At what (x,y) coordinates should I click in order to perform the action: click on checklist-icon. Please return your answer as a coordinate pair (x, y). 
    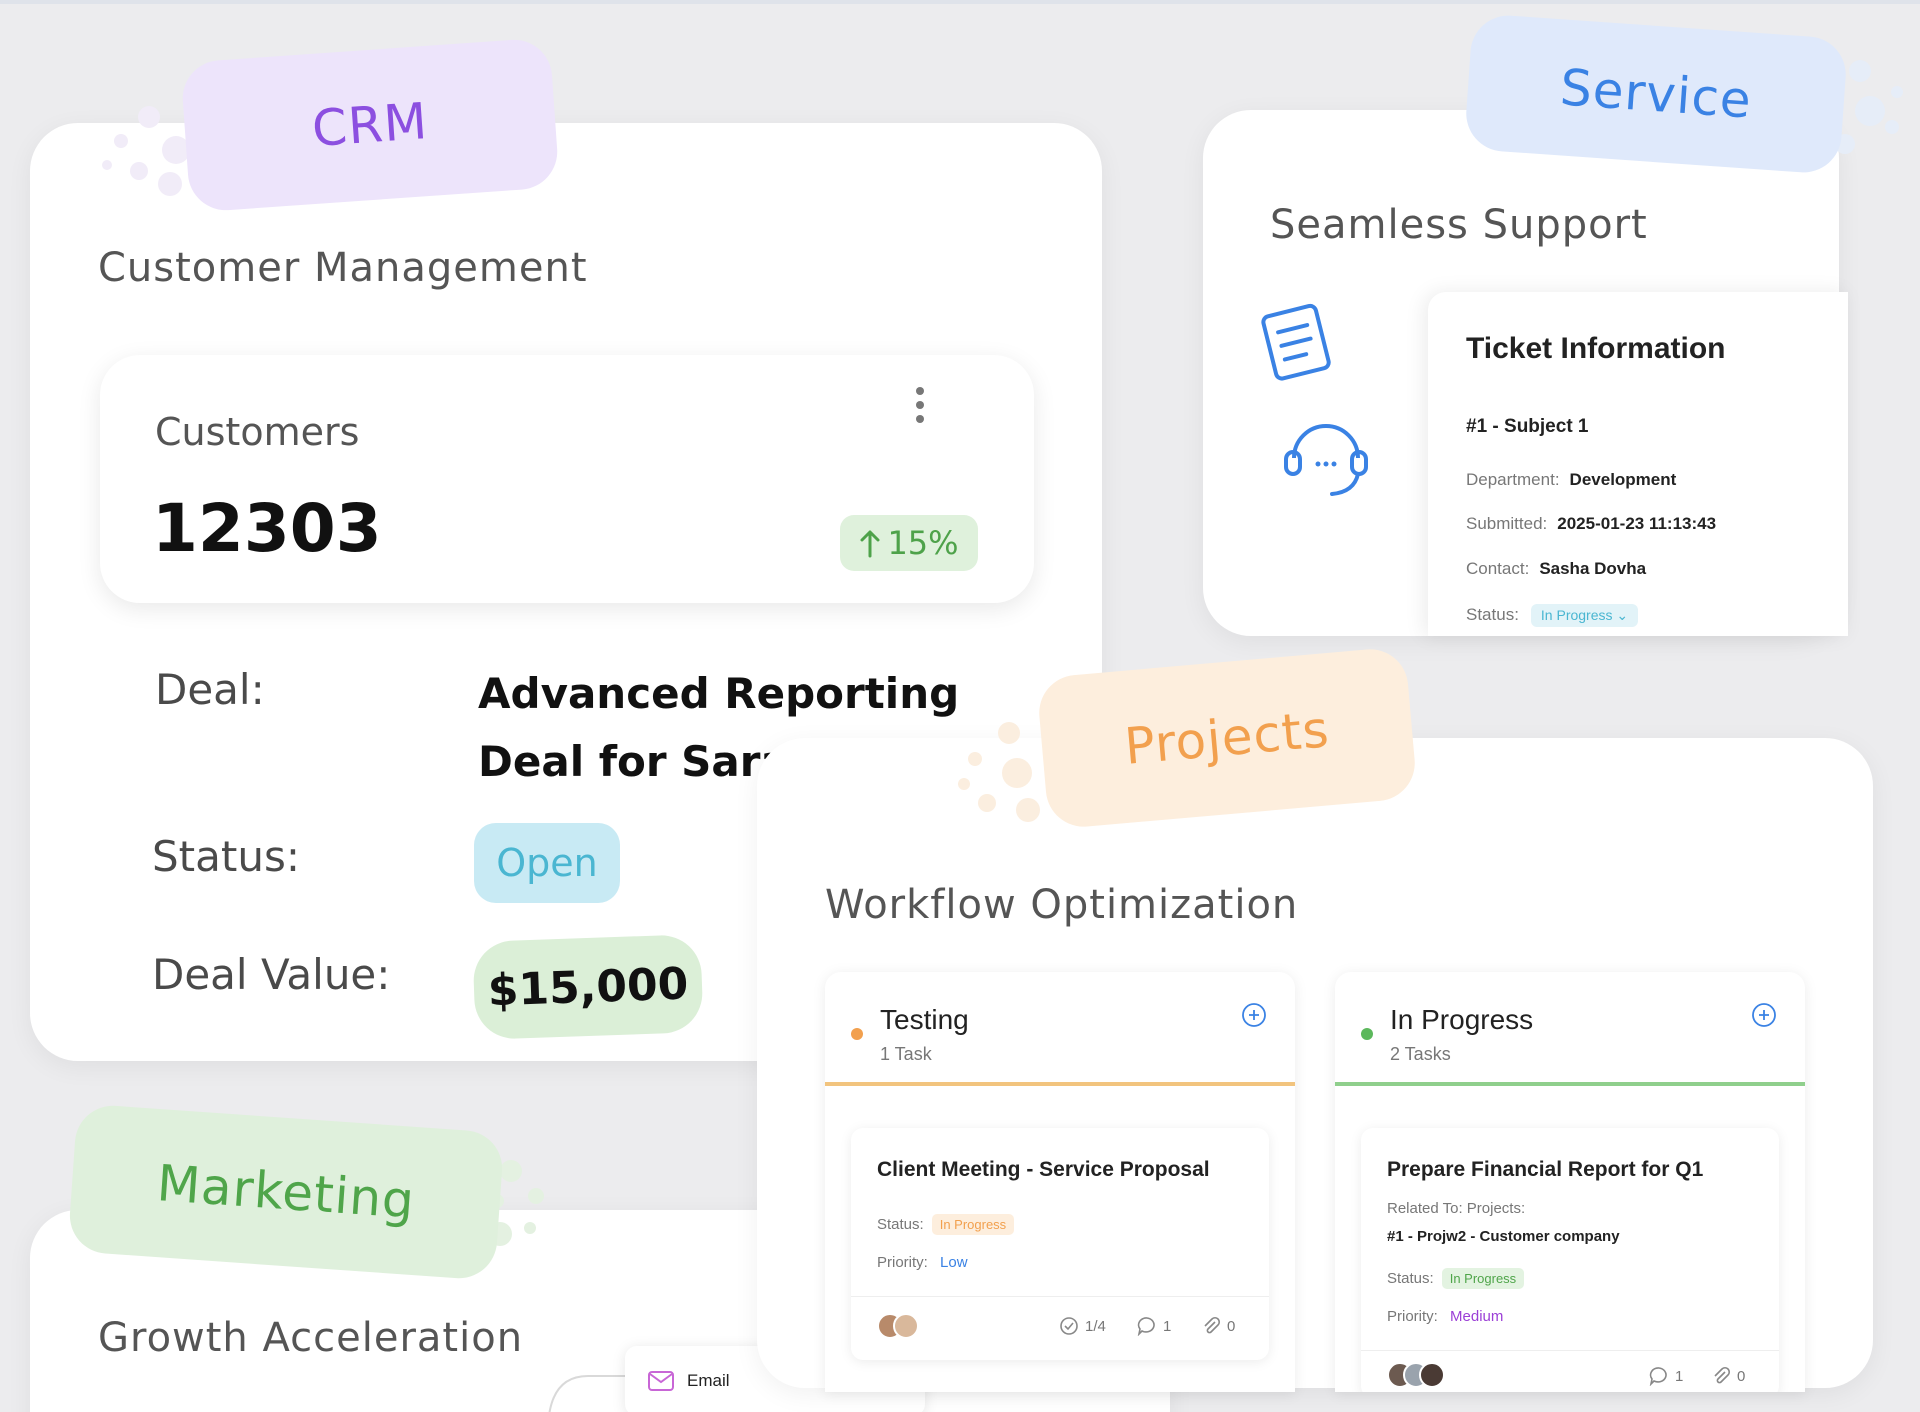
    Looking at the image, I should click on (1069, 1326).